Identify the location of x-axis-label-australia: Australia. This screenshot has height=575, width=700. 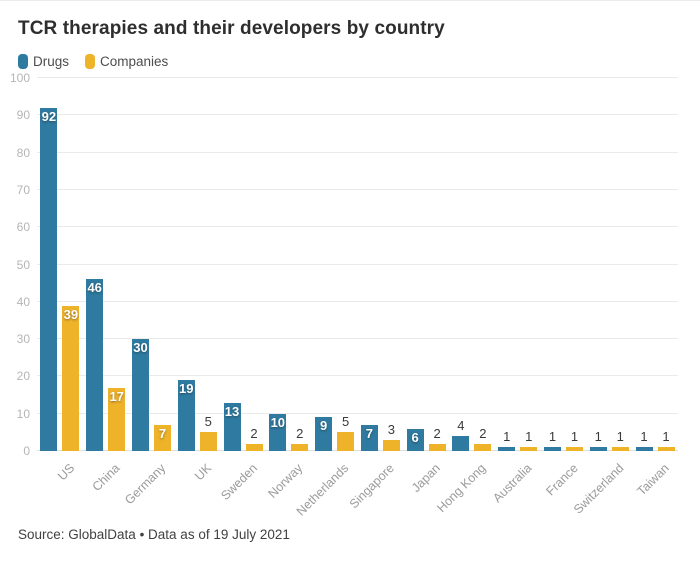
(512, 483).